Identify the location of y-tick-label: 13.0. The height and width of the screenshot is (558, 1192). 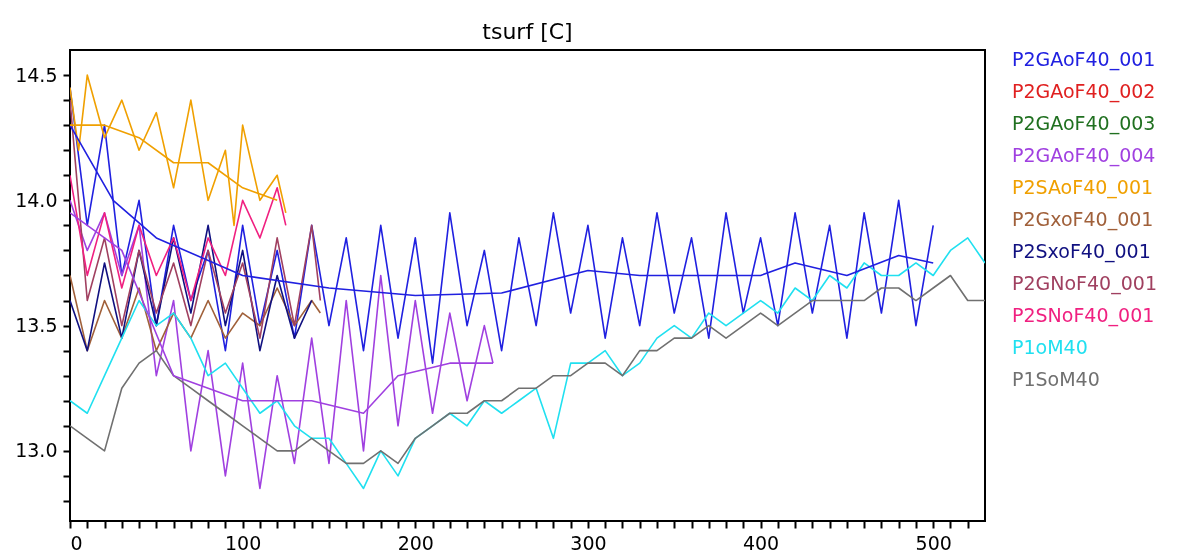
(36, 450).